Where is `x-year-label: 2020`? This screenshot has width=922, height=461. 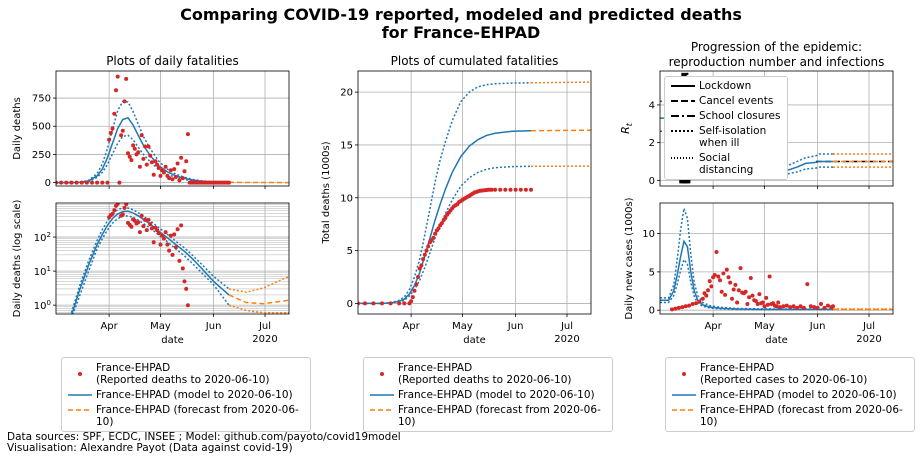
x-year-label: 2020 is located at coordinates (868, 339).